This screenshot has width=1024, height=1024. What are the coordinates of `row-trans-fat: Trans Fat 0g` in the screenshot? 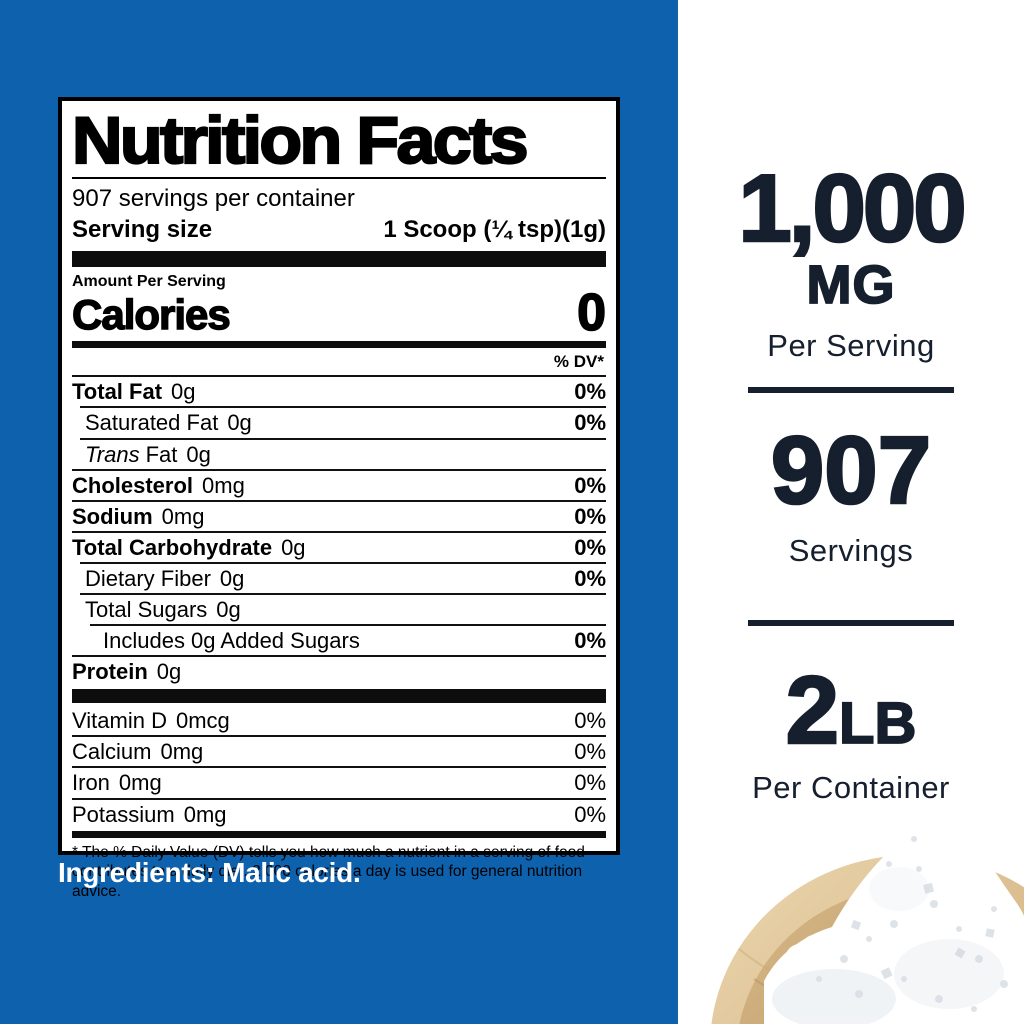 It's located at (343, 453).